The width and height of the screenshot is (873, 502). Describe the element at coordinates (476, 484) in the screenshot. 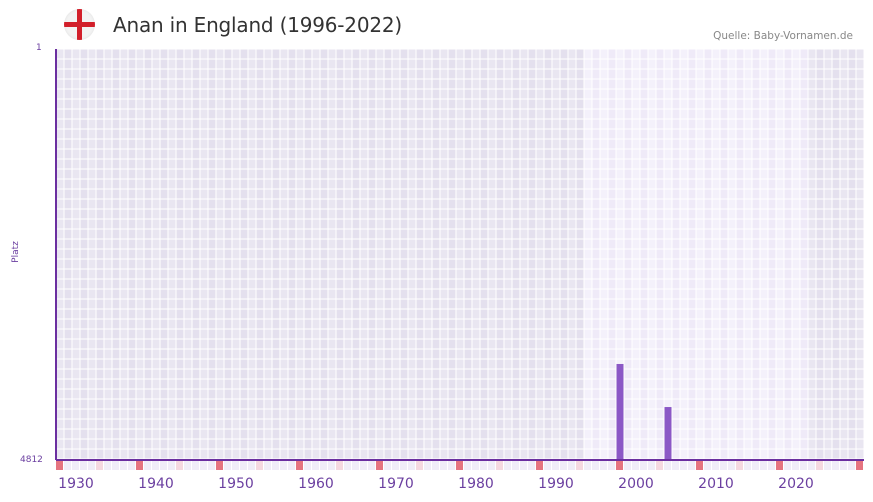

I see `x-tick-1980: 1980` at that location.